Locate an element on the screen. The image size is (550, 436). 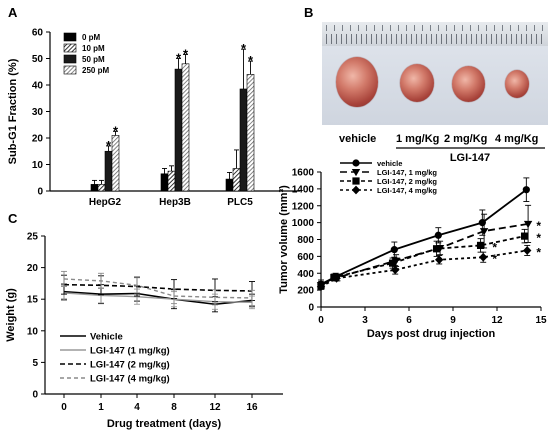
photo-label-2mg: 2 mg/Kg is located at coordinates (465, 139).